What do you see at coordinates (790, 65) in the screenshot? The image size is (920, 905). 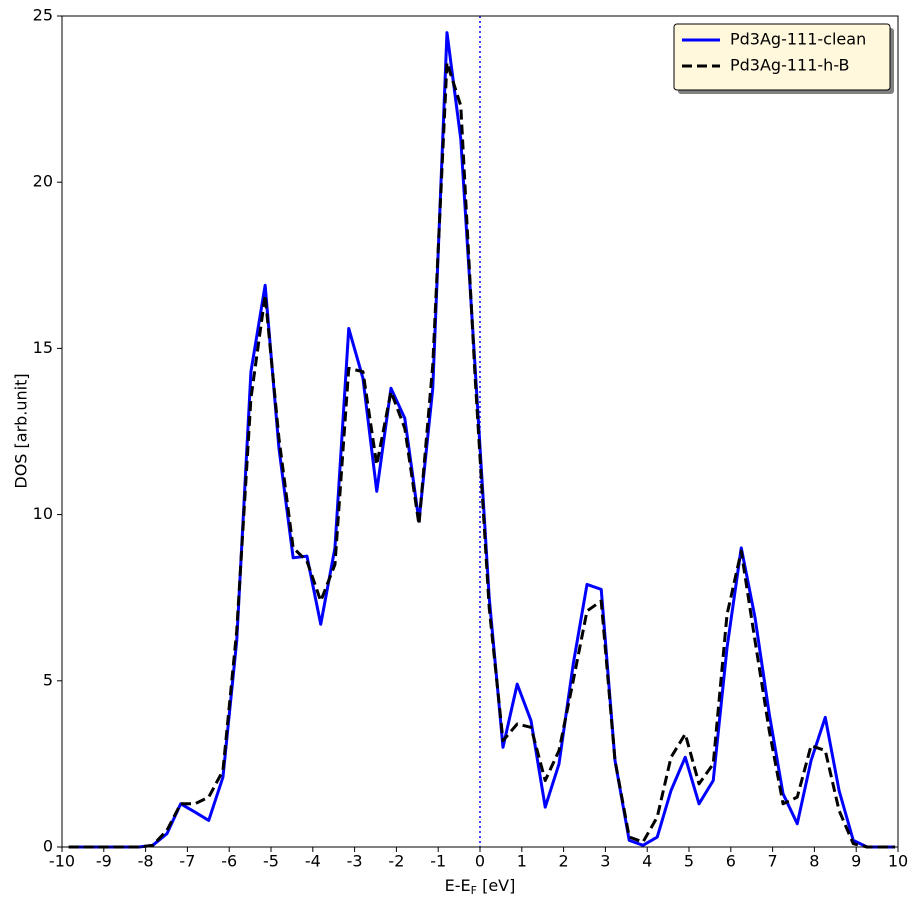 I see `legend-label: Pd3Ag-111-h-B` at bounding box center [790, 65].